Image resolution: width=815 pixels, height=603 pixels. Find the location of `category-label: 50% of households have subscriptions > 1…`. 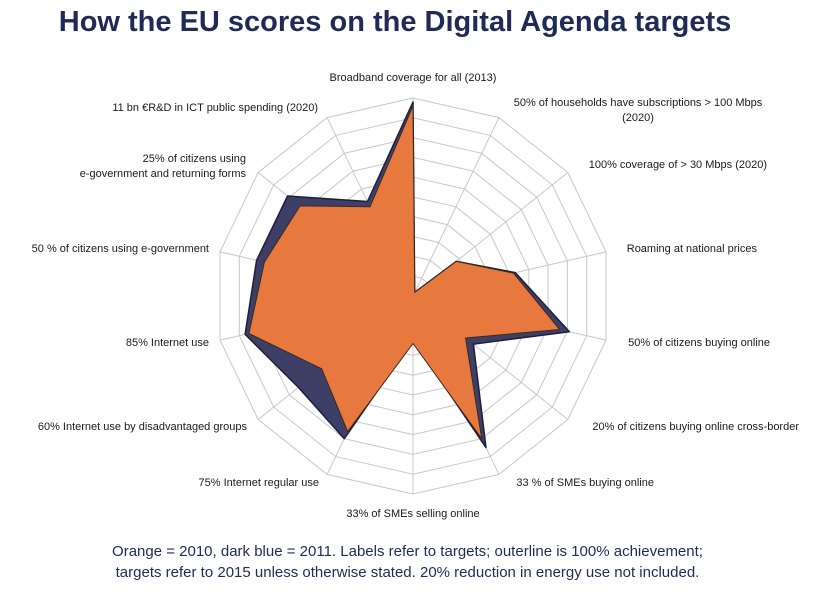

category-label: 50% of households have subscriptions > 1… is located at coordinates (638, 110).